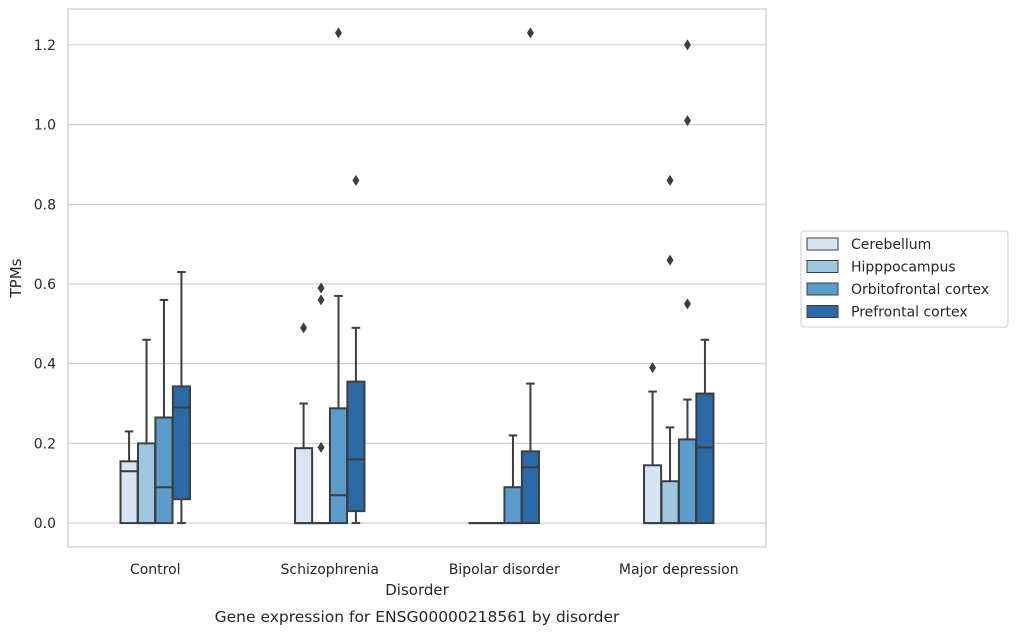 This screenshot has height=634, width=1018. Describe the element at coordinates (45, 126) in the screenshot. I see `y-tick-label: 1.0` at that location.